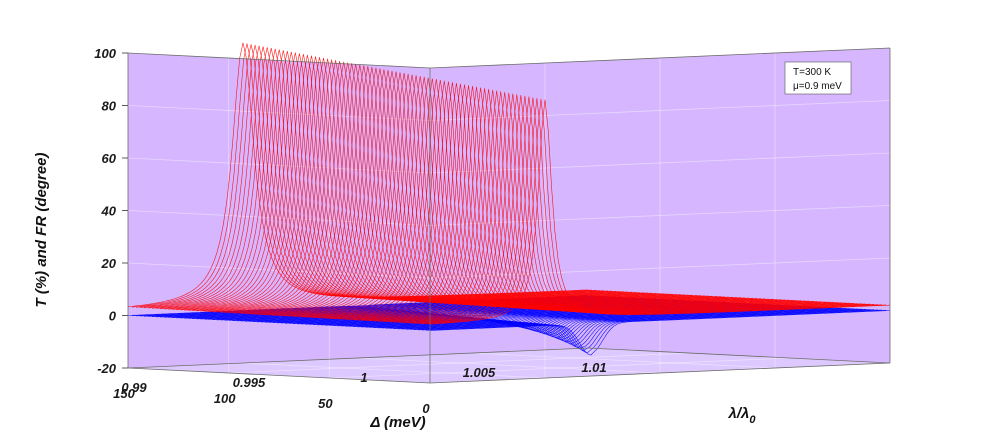  What do you see at coordinates (107, 368) in the screenshot?
I see `z-tick-label: -20` at bounding box center [107, 368].